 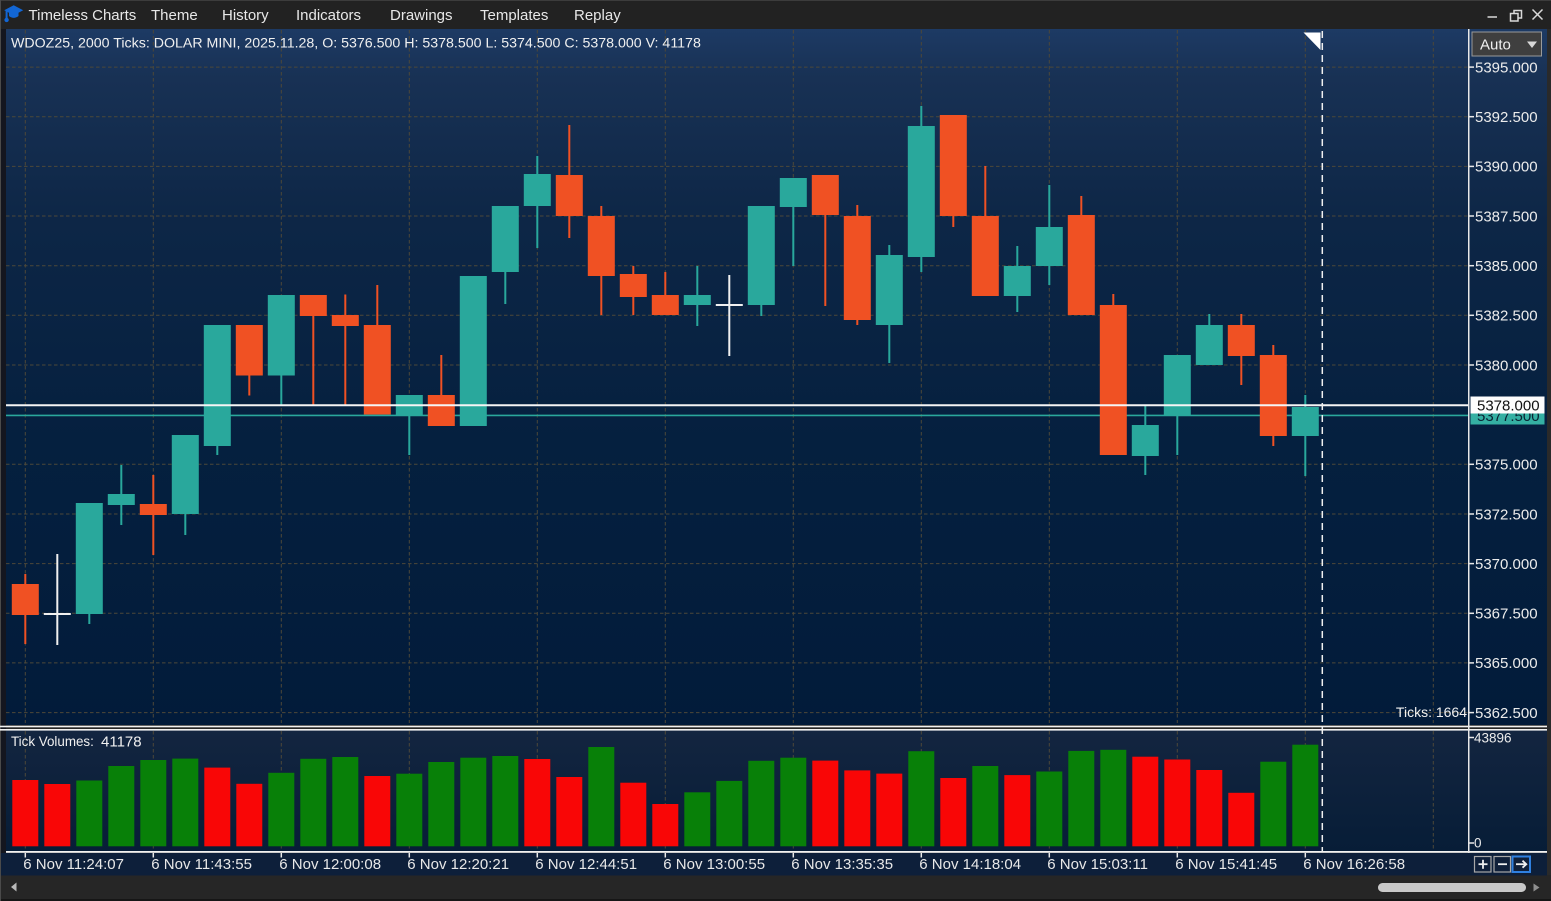 I want to click on svg-text: 5362.500, so click(x=1506, y=713).